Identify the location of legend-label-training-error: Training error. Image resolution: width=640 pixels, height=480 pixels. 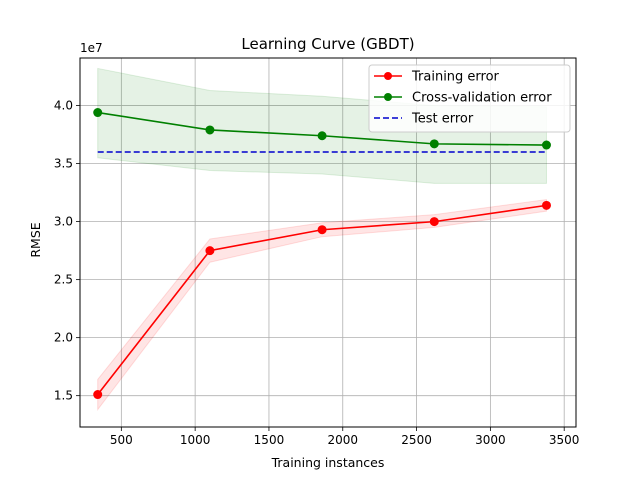
(455, 77).